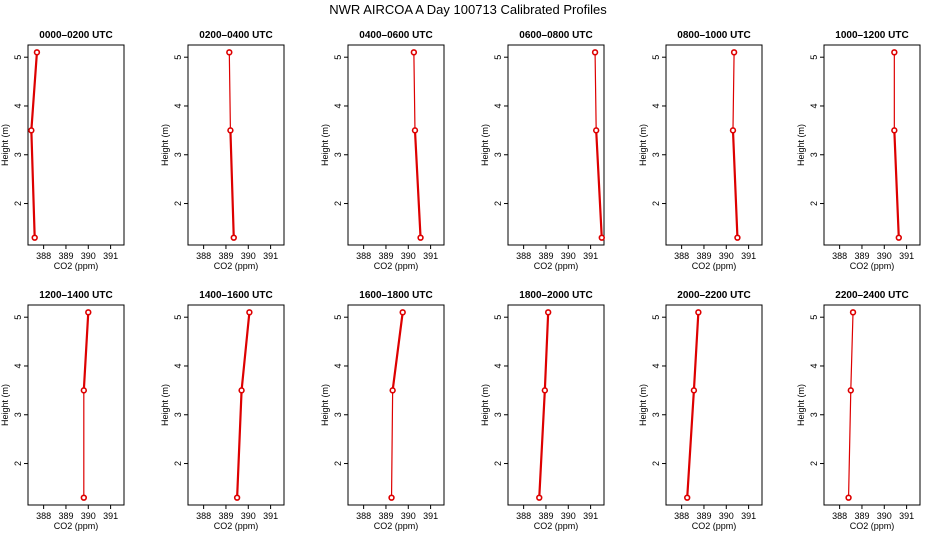 This screenshot has width=936, height=540. Describe the element at coordinates (713, 35) in the screenshot. I see `panel-title: 0800–1000 UTC` at that location.